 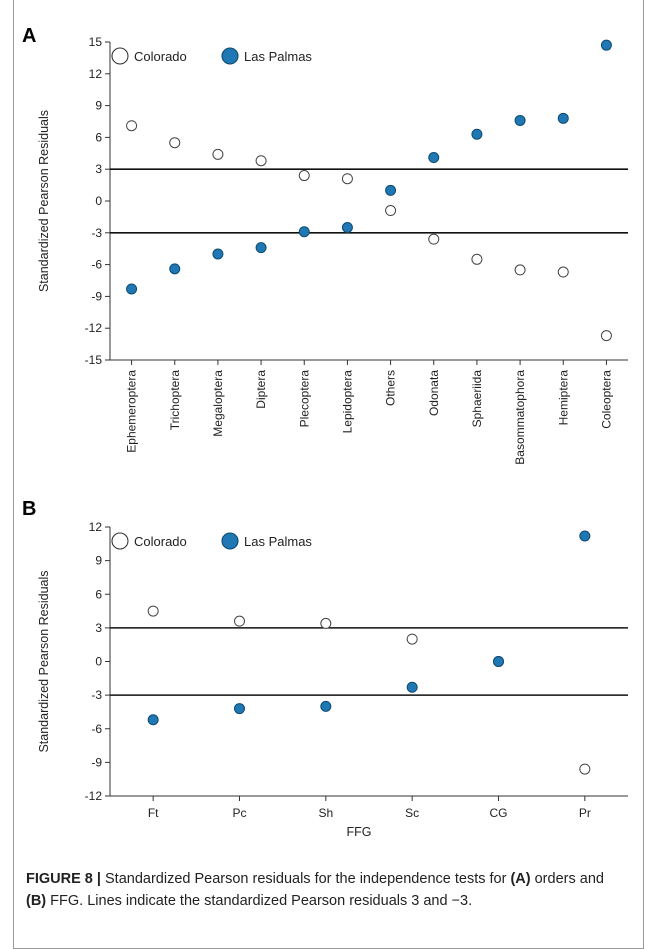 I want to click on caption-bold-a: (A), so click(x=520, y=879).